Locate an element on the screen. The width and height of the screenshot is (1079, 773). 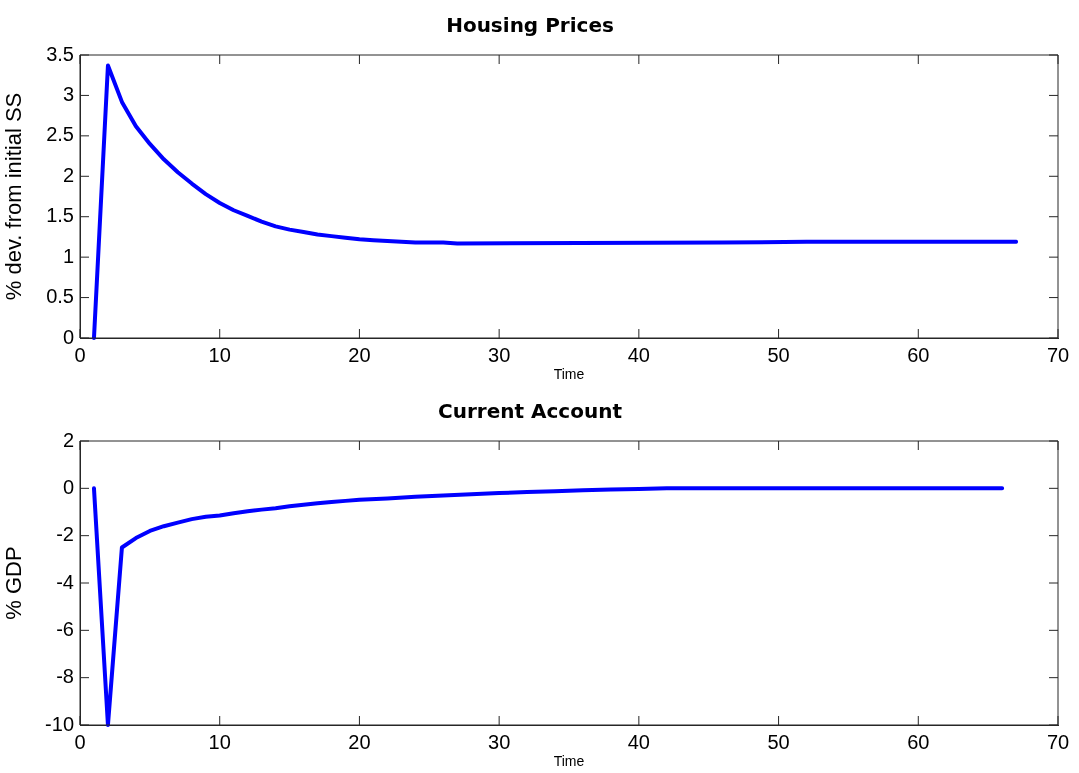
y-tick-label: -8 is located at coordinates (65, 676).